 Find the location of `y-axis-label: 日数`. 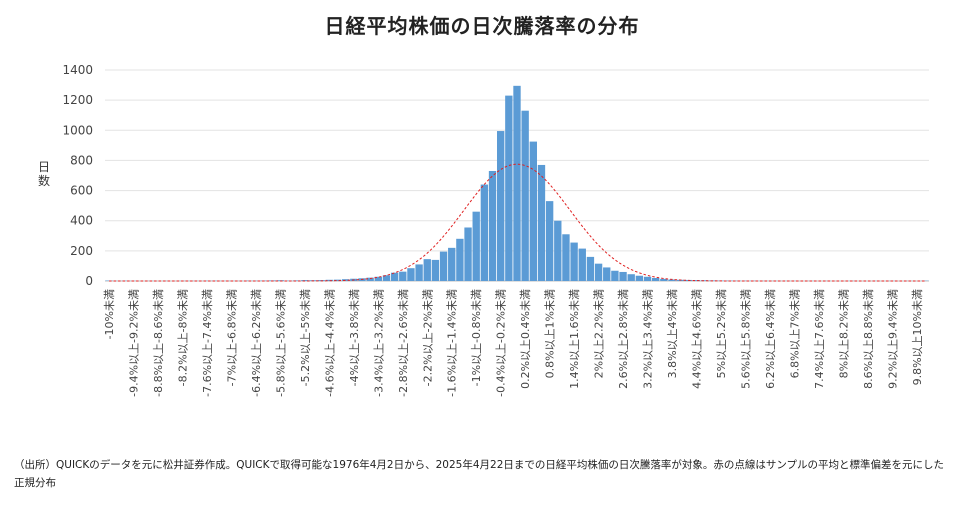

y-axis-label: 日数 is located at coordinates (43, 174).